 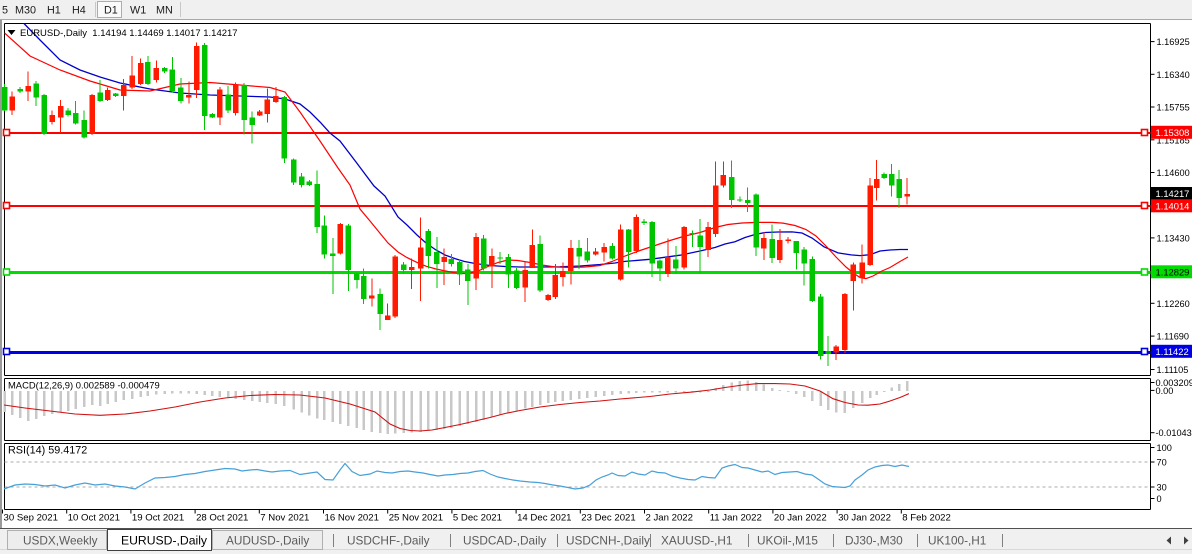 I want to click on svg-text: 1.11690, so click(x=1173, y=337).